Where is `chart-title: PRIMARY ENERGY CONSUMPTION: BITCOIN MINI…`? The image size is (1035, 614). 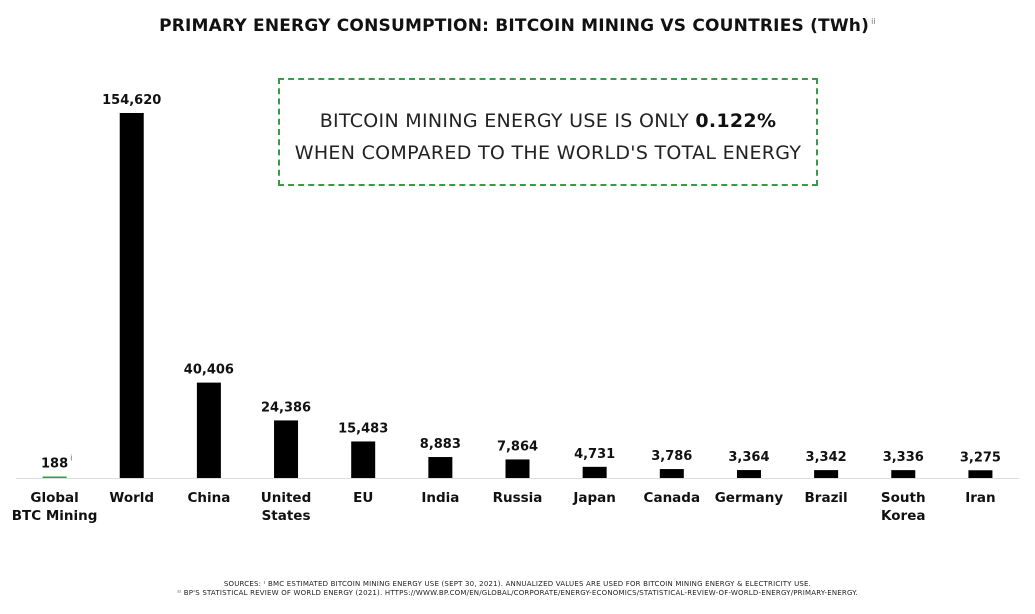
chart-title: PRIMARY ENERGY CONSUMPTION: BITCOIN MINI… is located at coordinates (517, 26).